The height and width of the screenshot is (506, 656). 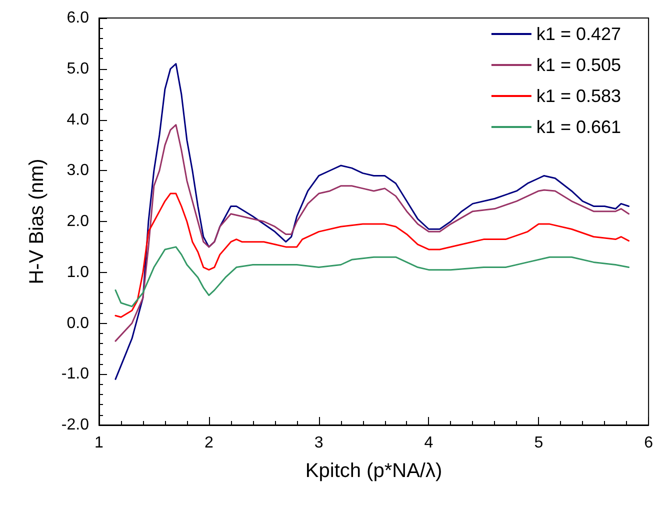 What do you see at coordinates (319, 443) in the screenshot?
I see `x-tick-label: 3` at bounding box center [319, 443].